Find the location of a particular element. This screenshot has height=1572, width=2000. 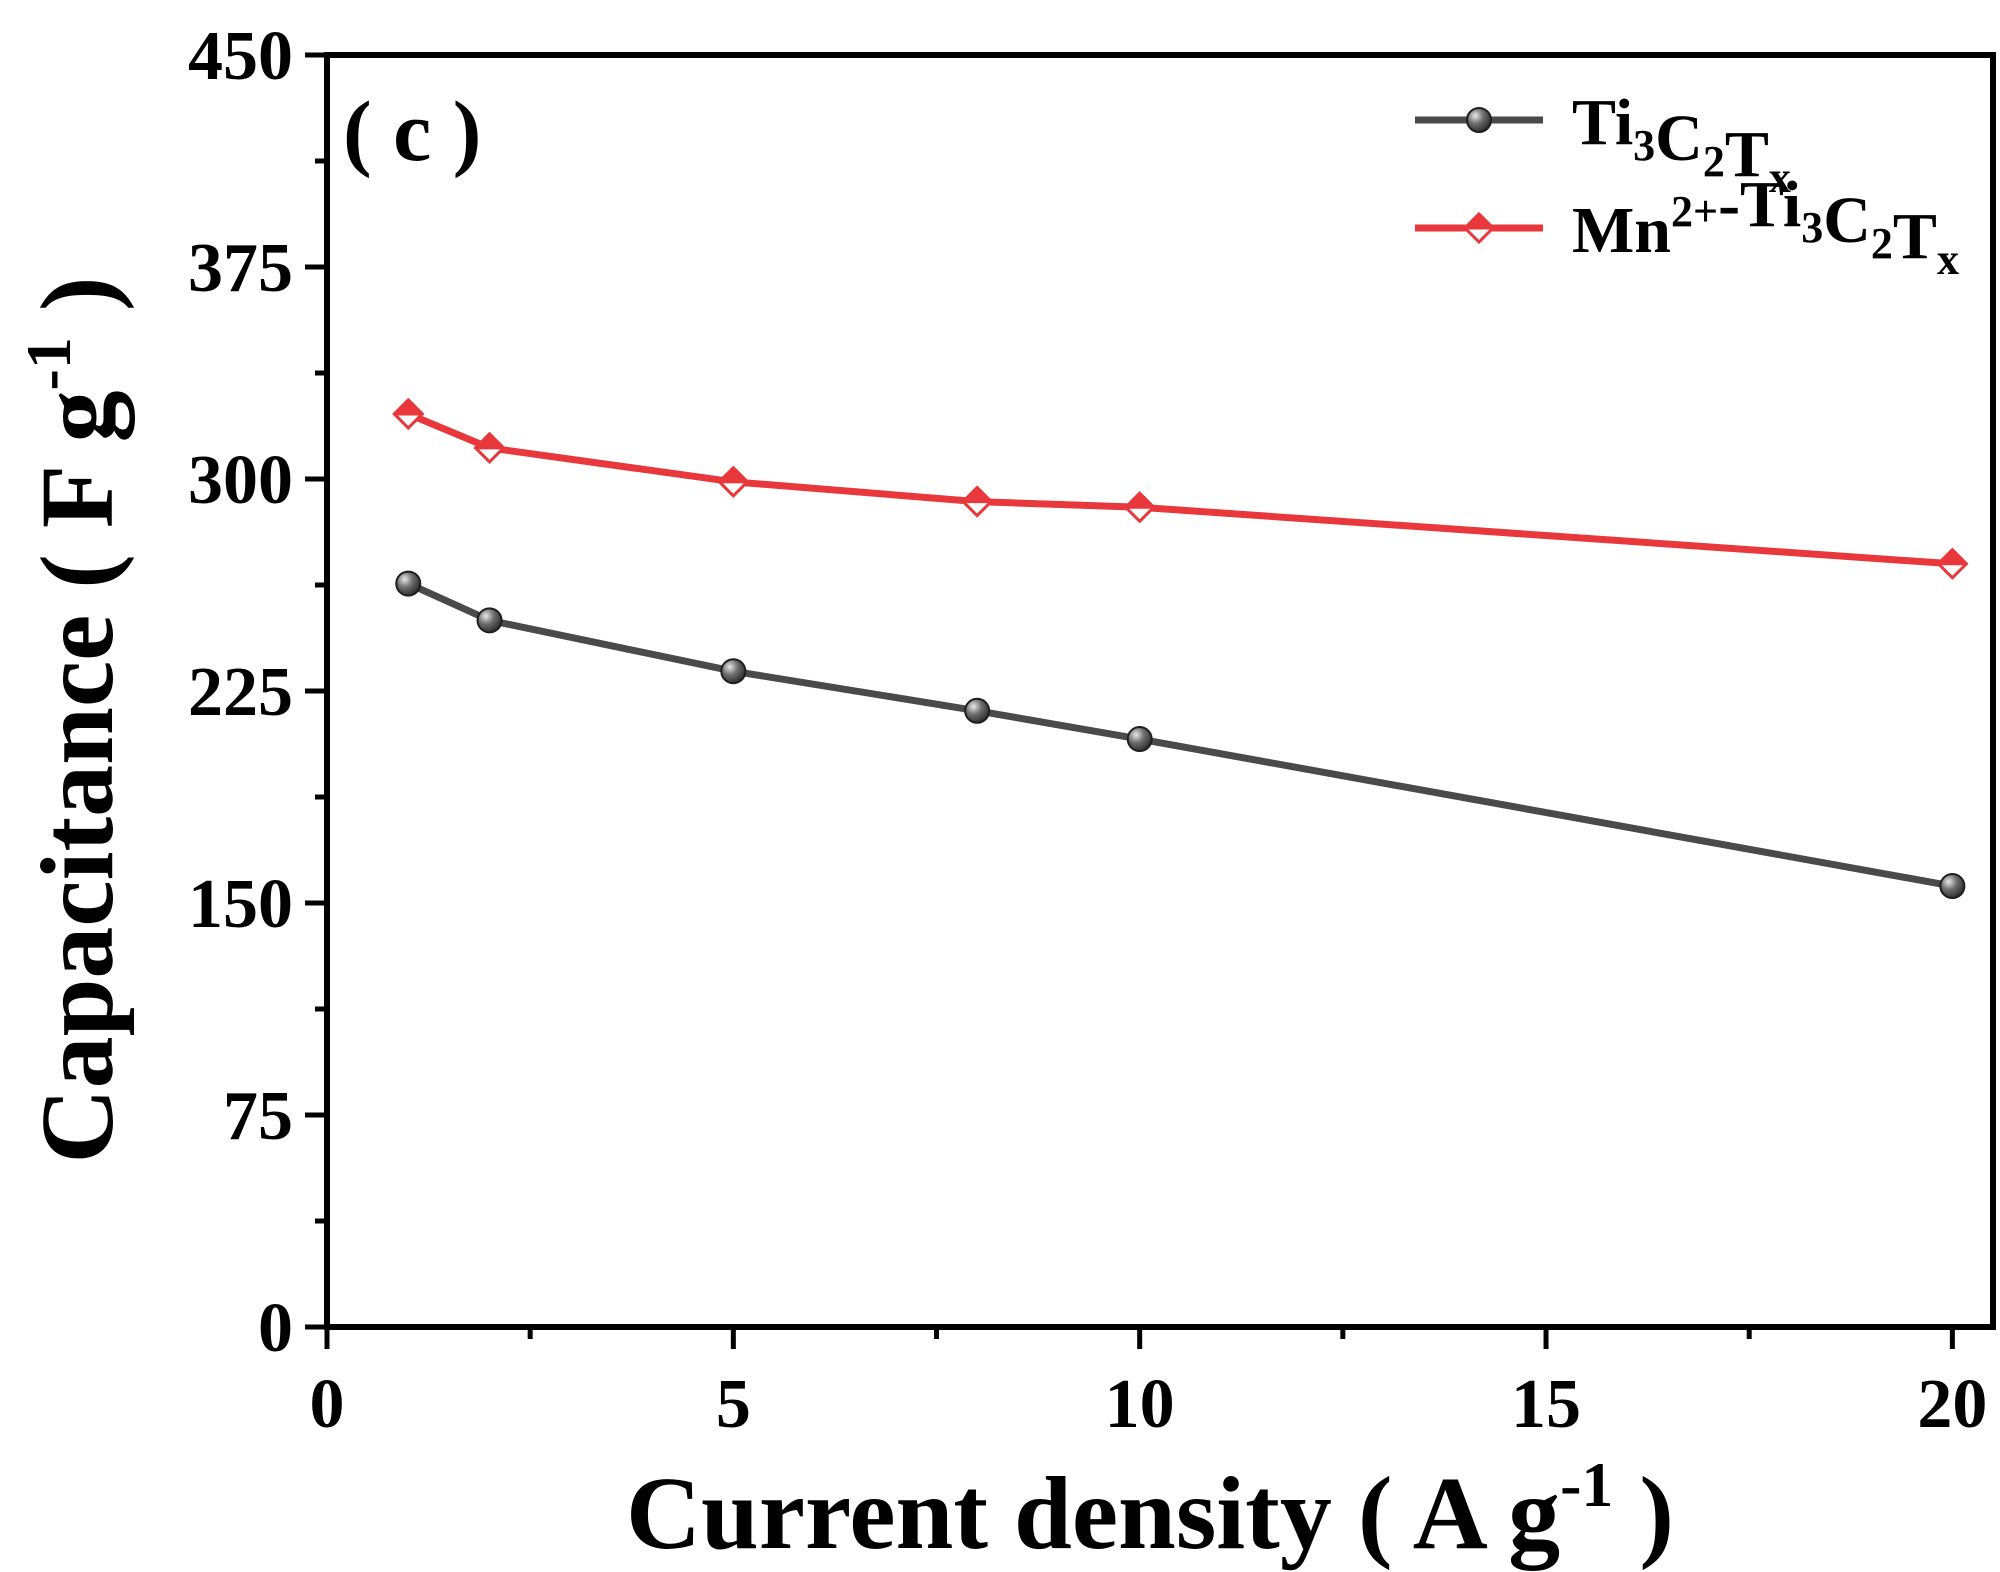

x-axis-label-main: Current density ( A g is located at coordinates (1093, 1513).